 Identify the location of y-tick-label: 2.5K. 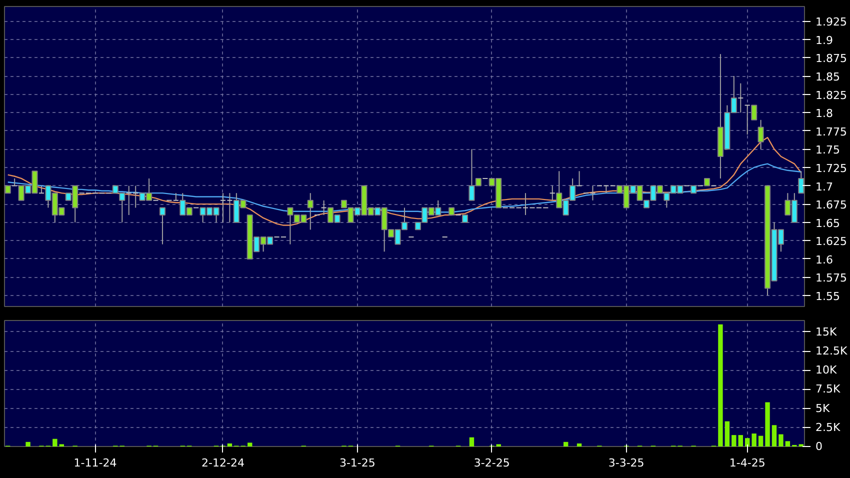
(828, 427).